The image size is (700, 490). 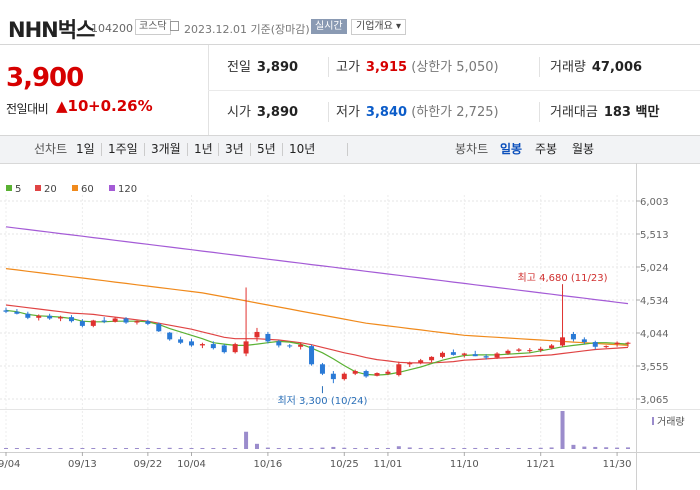 What do you see at coordinates (511, 149) in the screenshot?
I see `daily-candle-button: 일봉` at bounding box center [511, 149].